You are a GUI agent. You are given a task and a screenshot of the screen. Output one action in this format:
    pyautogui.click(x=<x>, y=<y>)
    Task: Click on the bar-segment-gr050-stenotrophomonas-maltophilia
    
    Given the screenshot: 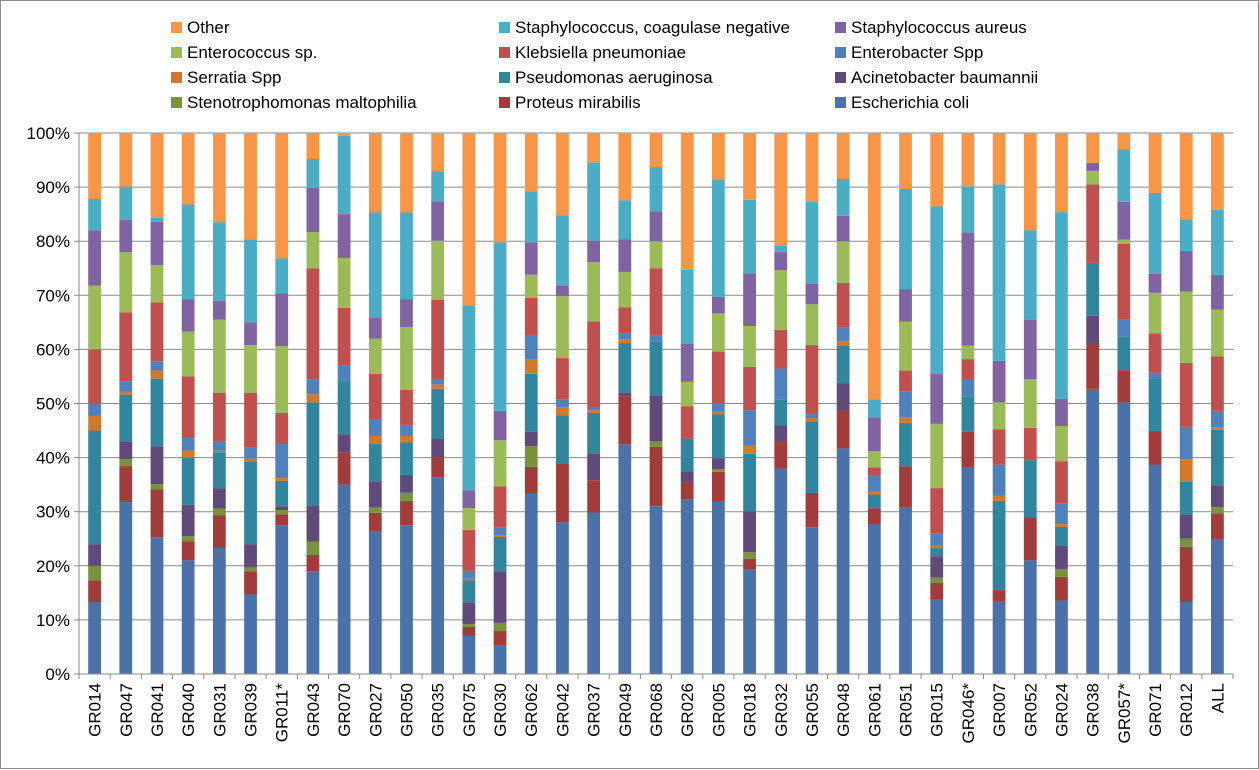 What is the action you would take?
    pyautogui.click(x=406, y=496)
    